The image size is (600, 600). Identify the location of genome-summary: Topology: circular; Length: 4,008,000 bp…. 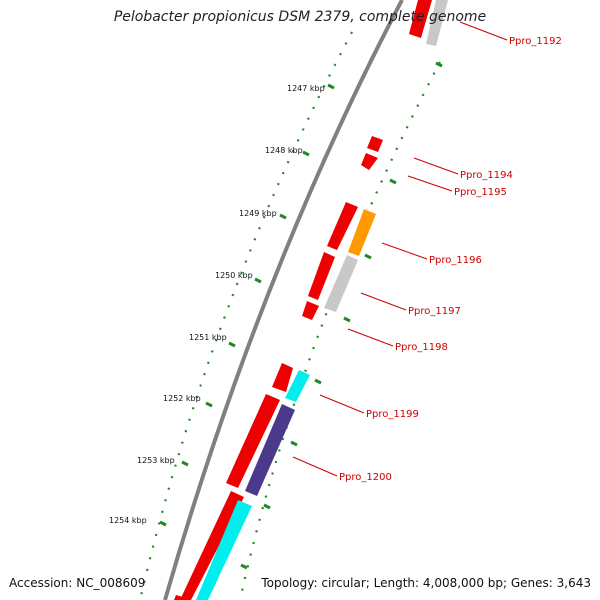
(426, 583).